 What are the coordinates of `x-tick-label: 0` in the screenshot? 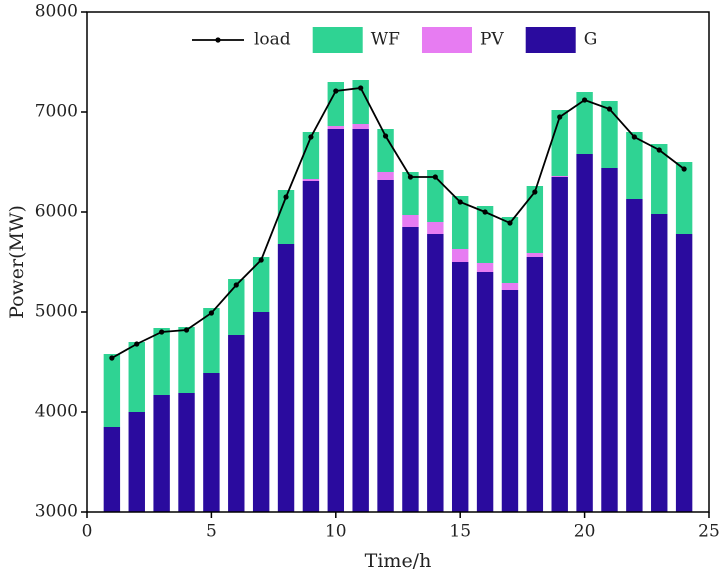 It's located at (87, 532).